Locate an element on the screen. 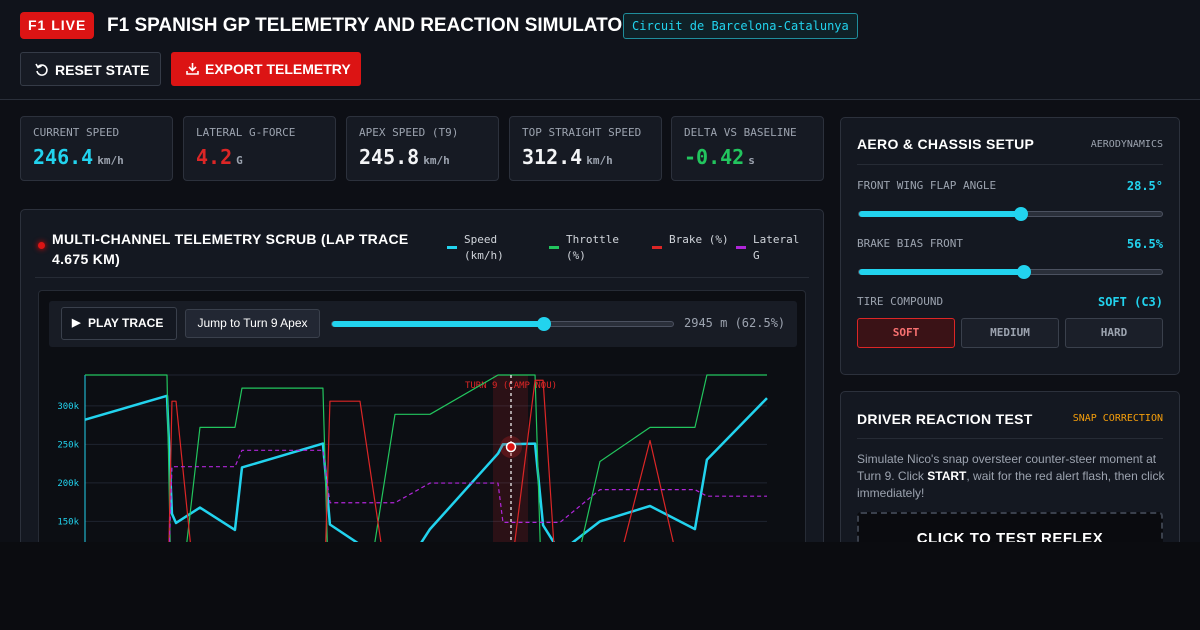 The image size is (1200, 630). stat-value: 312.4 is located at coordinates (552, 157).